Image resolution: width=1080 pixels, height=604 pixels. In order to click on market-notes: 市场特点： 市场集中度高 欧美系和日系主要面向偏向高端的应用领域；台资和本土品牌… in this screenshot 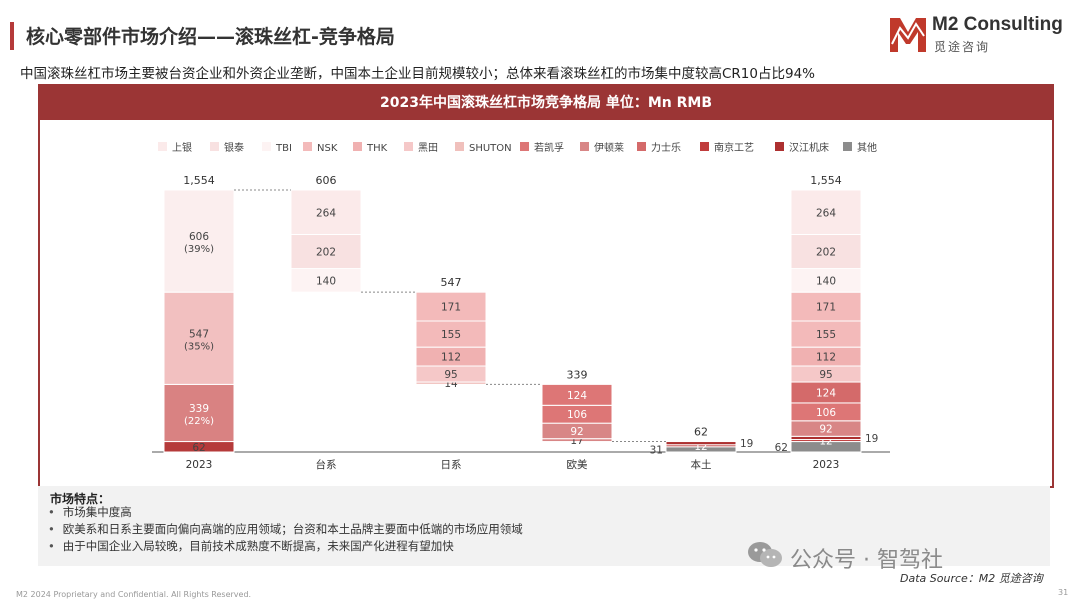, I will do `click(544, 526)`.